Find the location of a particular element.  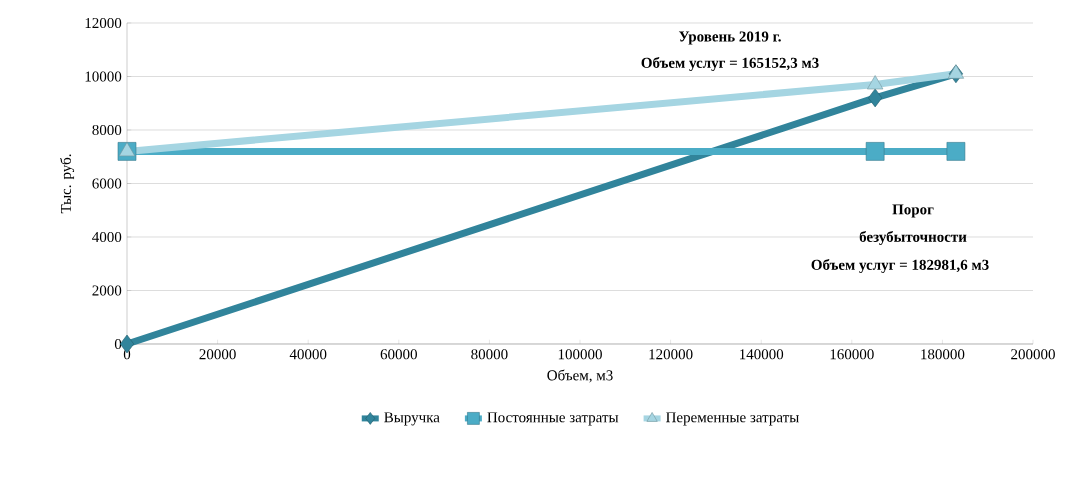

annotation: Объем услуг = 165152,3 м3 is located at coordinates (730, 64).